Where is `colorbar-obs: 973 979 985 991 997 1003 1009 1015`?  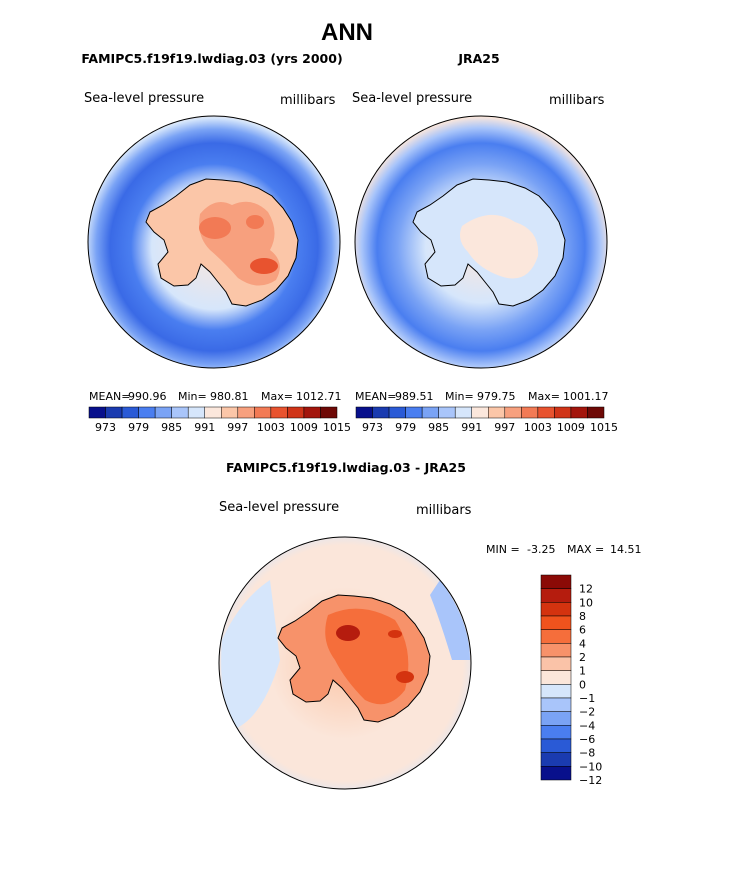 colorbar-obs: 973 979 985 991 997 1003 1009 1015 is located at coordinates (486, 420).